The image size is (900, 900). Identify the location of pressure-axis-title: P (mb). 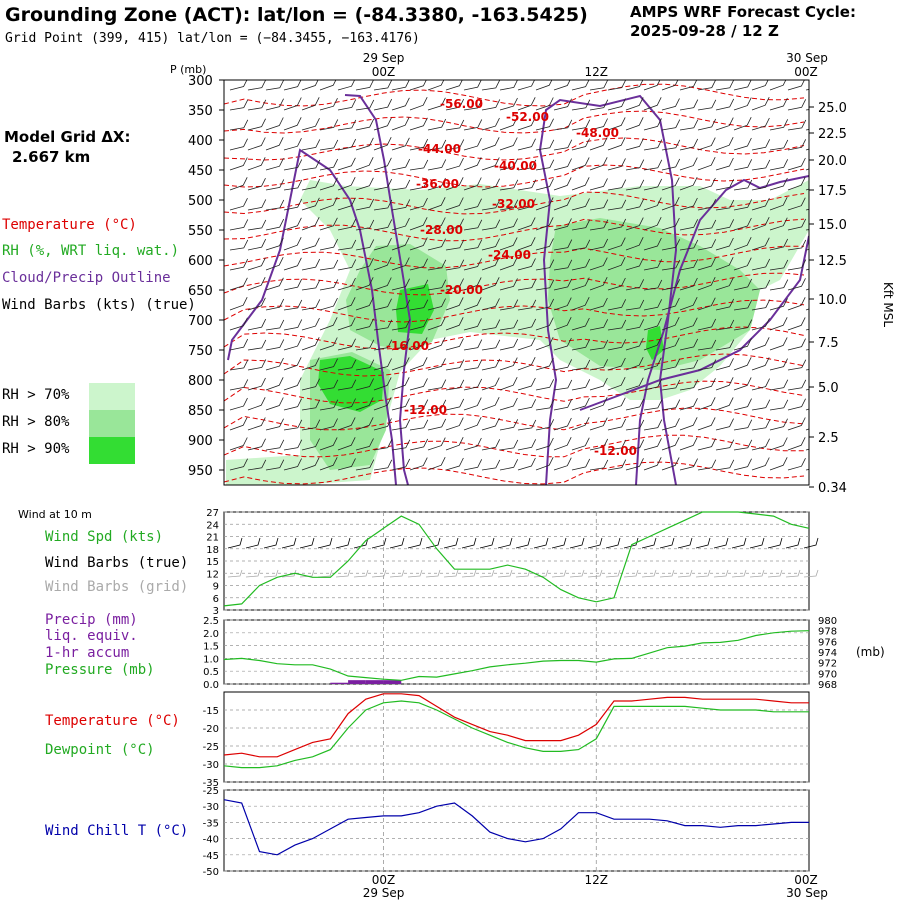
(188, 69).